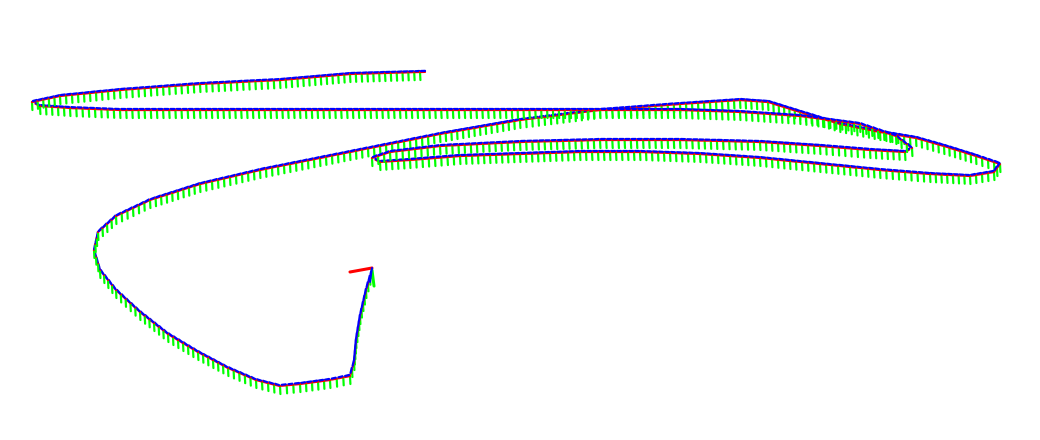 This screenshot has height=440, width=1040. Describe the element at coordinates (371, 275) in the screenshot. I see `start-pose-z-axis` at that location.